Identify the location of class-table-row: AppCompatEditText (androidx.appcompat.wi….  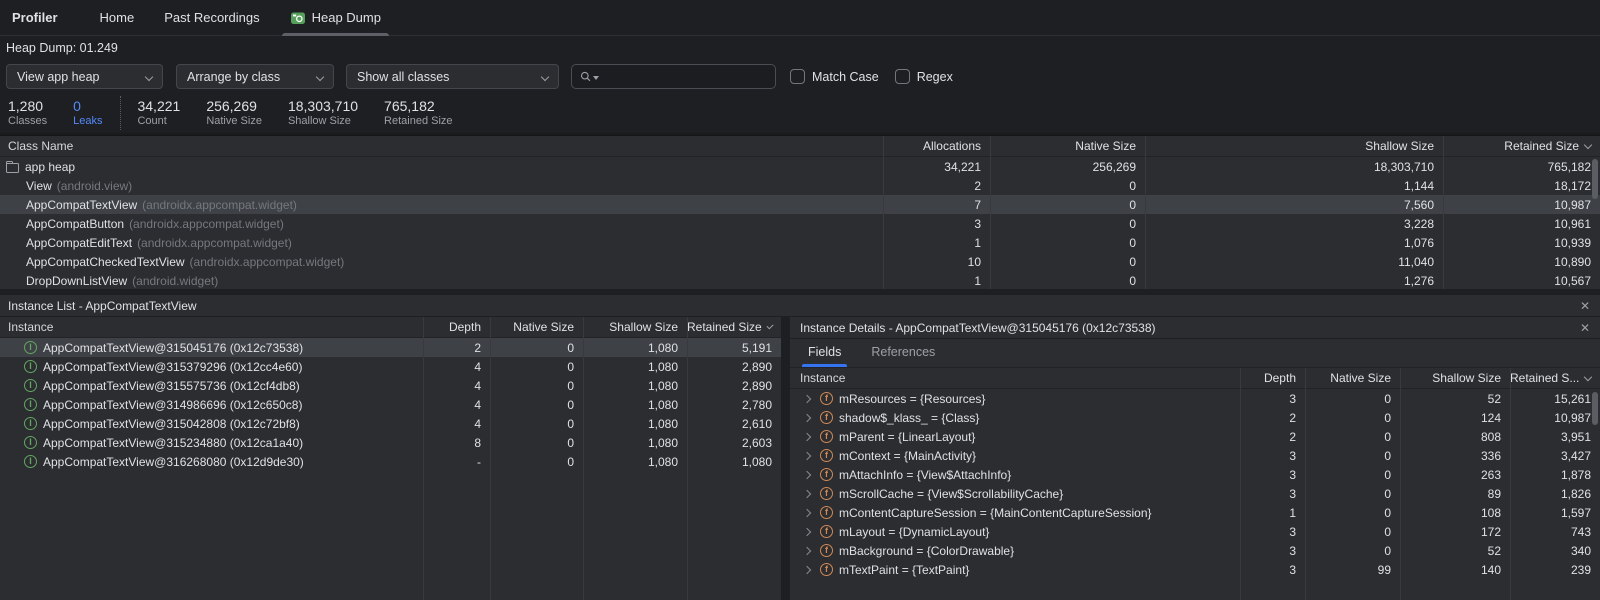
(800, 242).